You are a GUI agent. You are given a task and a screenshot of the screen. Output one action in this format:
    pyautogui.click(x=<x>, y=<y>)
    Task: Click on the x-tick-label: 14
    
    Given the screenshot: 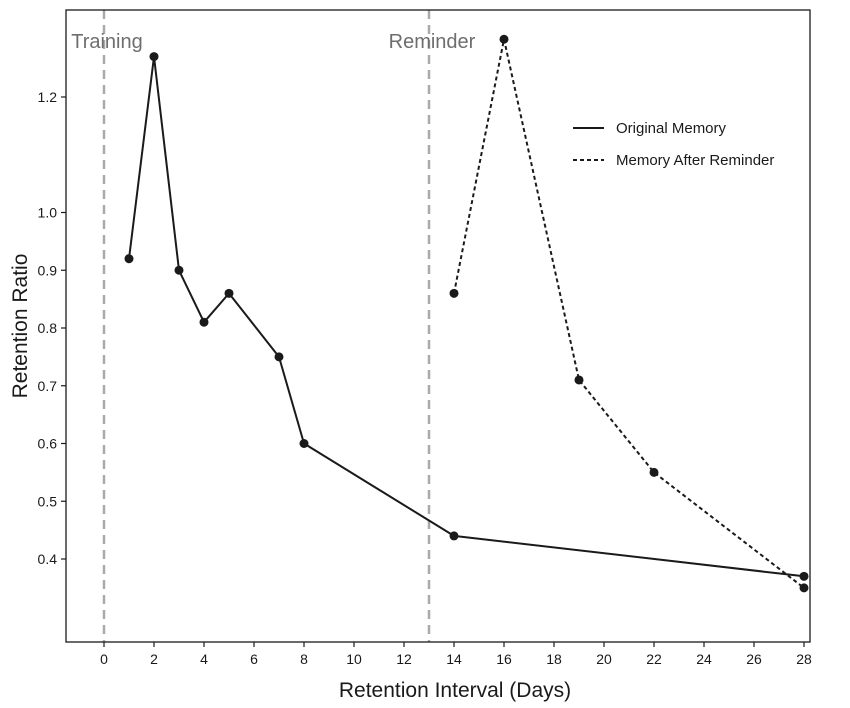 What is the action you would take?
    pyautogui.click(x=454, y=659)
    